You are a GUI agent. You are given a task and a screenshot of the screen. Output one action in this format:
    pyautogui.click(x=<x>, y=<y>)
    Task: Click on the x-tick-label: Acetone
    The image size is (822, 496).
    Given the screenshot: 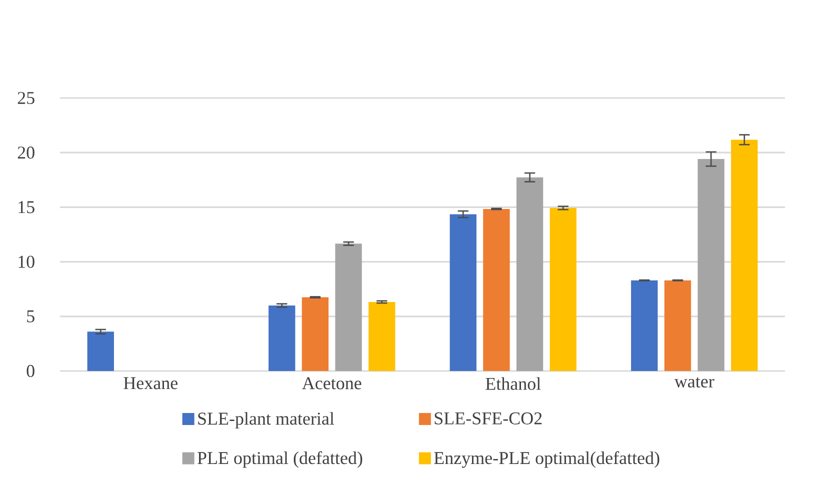 What is the action you would take?
    pyautogui.click(x=332, y=383)
    